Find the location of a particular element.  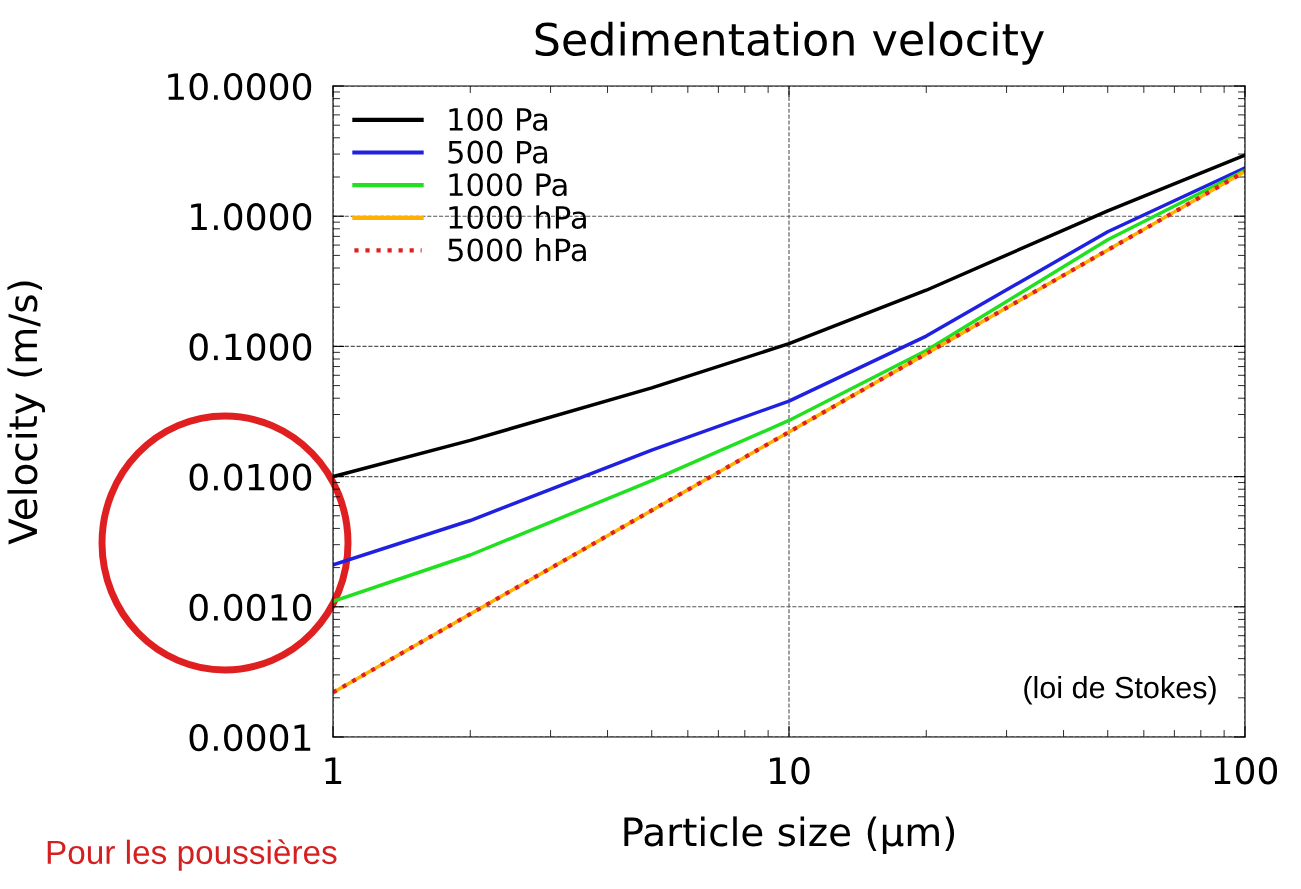

x-tick-label: 10 is located at coordinates (789, 771).